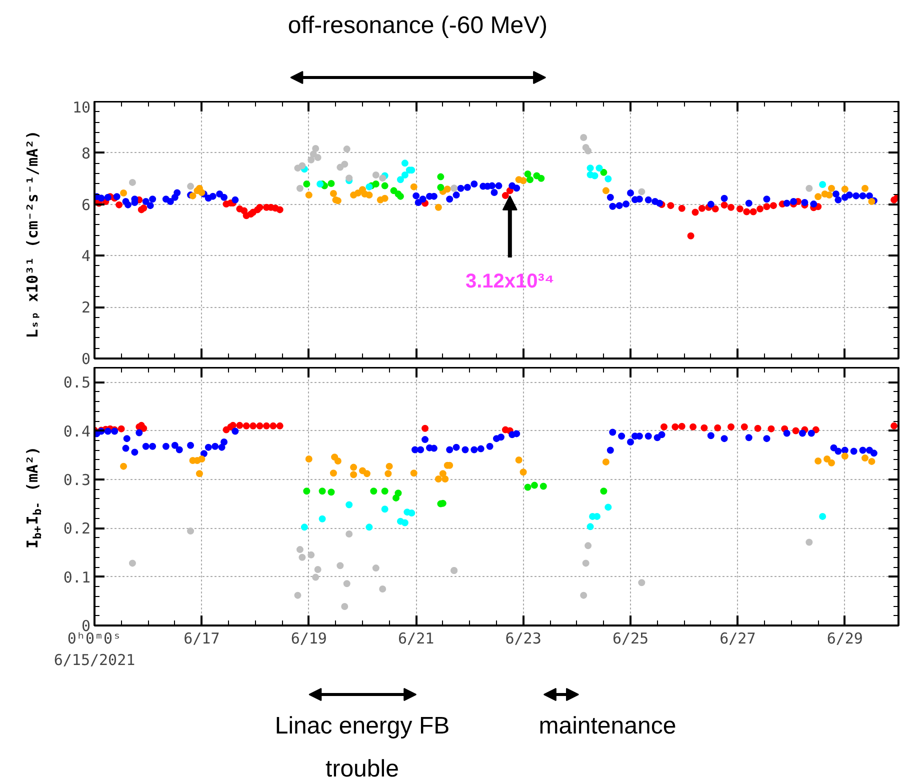 The image size is (901, 780). What do you see at coordinates (308, 639) in the screenshot?
I see `x-tick-label: 6/19` at bounding box center [308, 639].